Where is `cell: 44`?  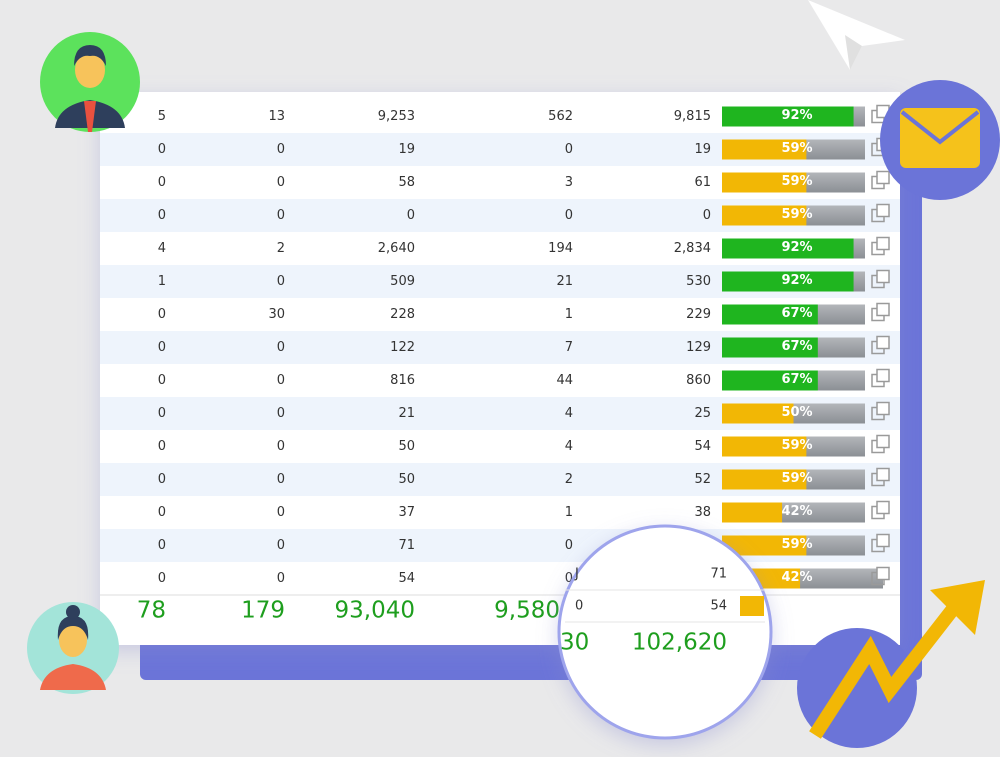
cell: 44 is located at coordinates (564, 380).